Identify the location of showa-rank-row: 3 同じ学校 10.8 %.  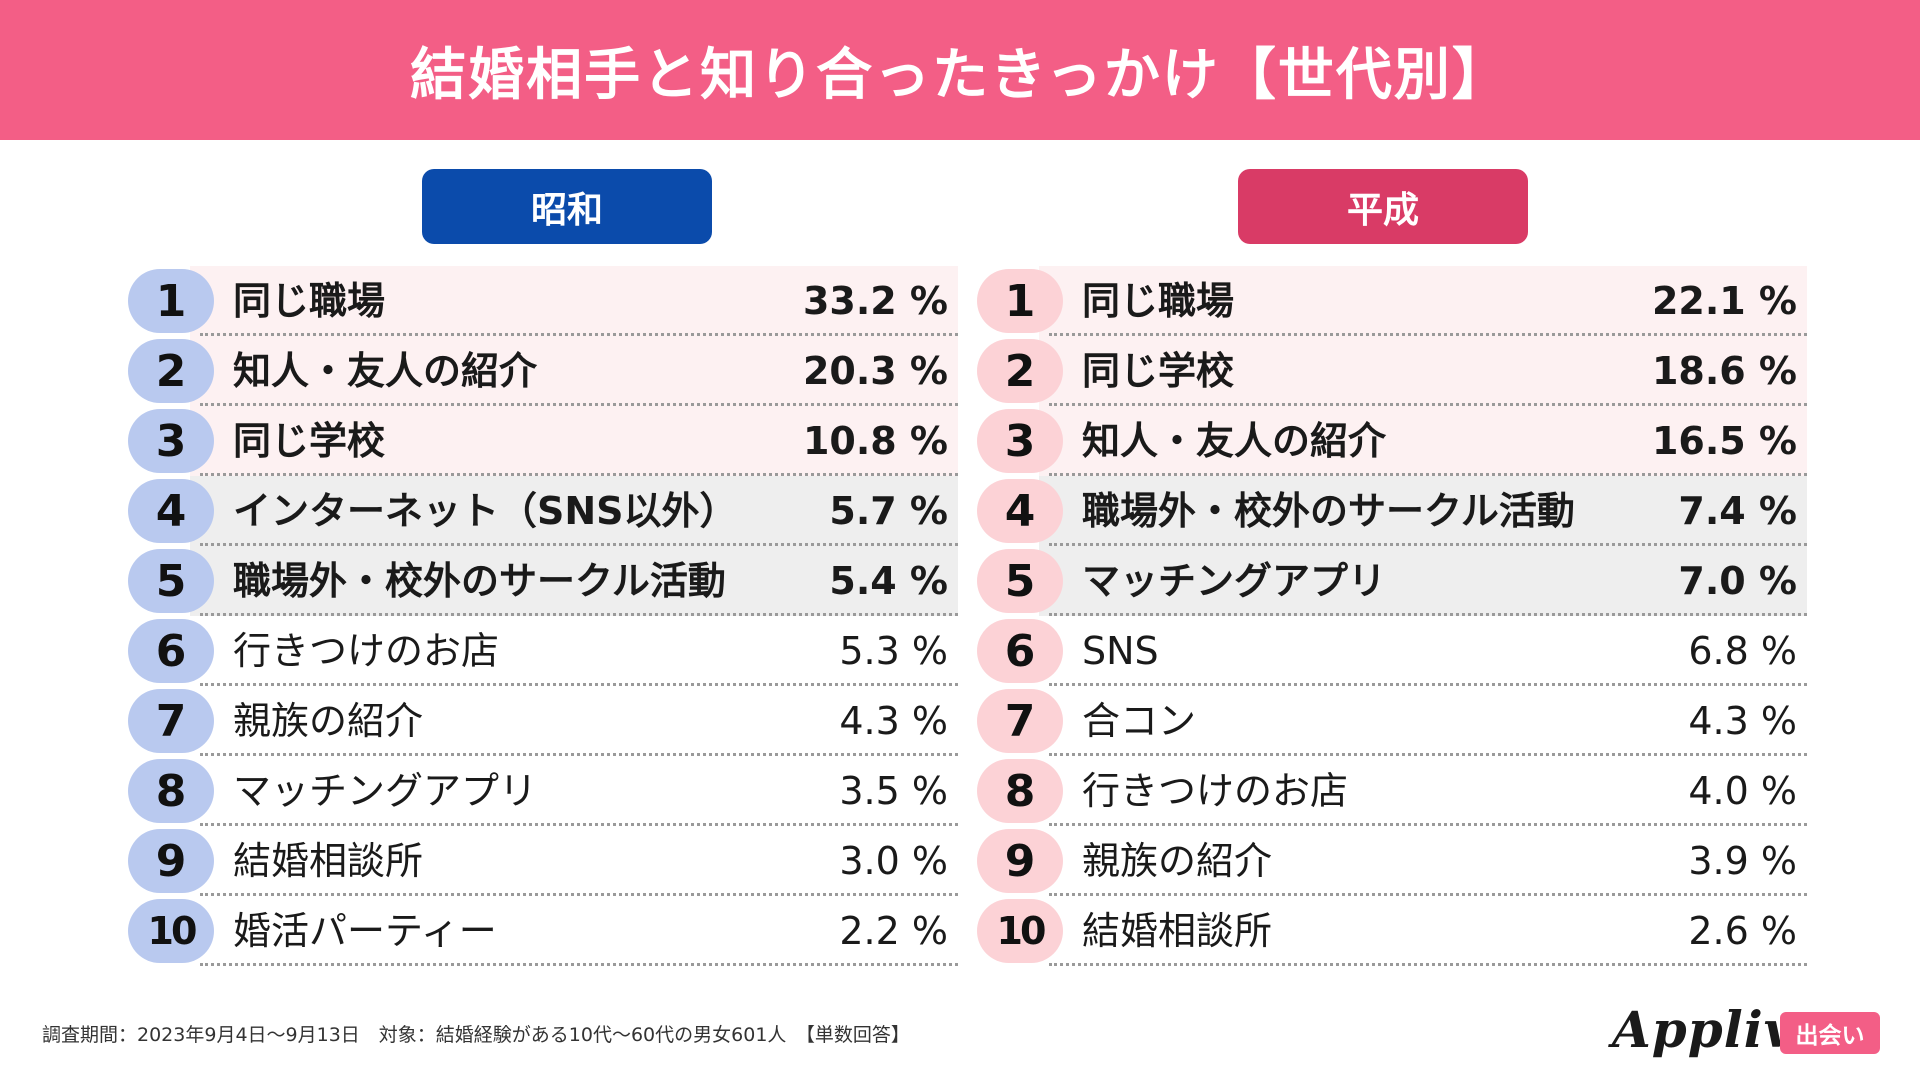
(543, 441).